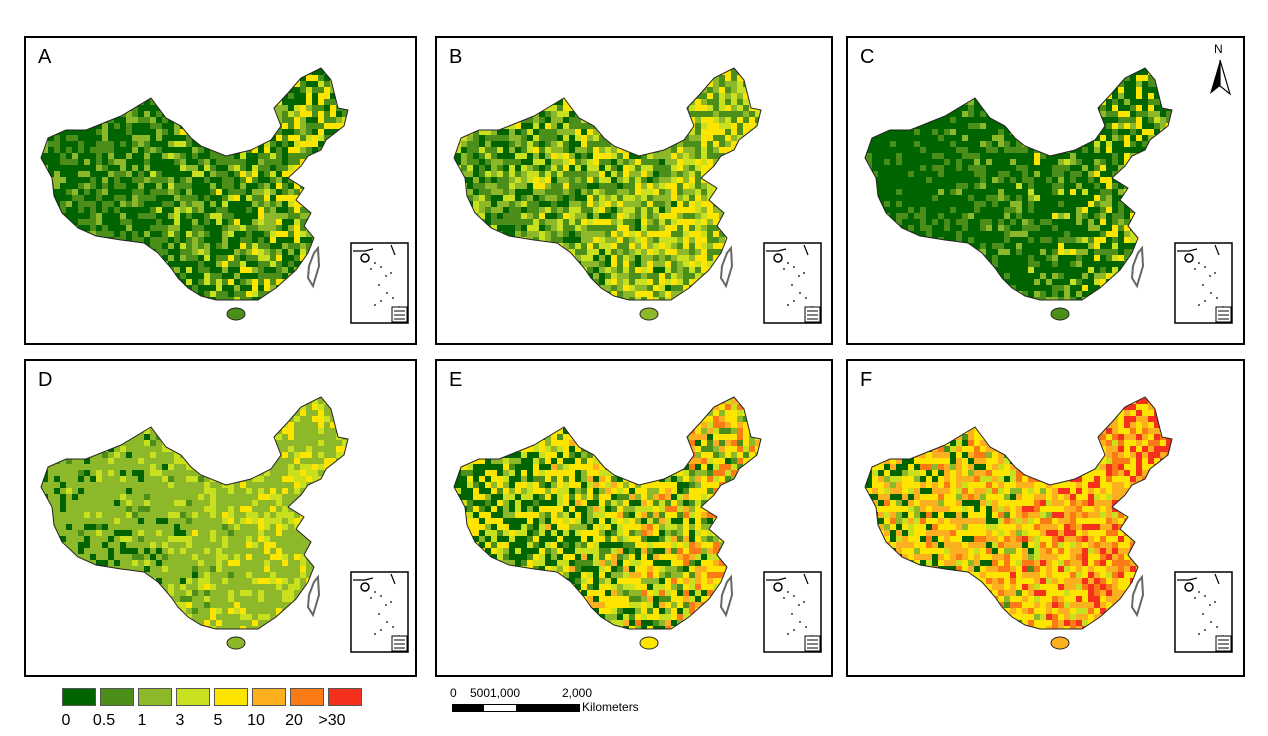 This screenshot has width=1268, height=736. I want to click on legend-tick-label: >30, so click(332, 720).